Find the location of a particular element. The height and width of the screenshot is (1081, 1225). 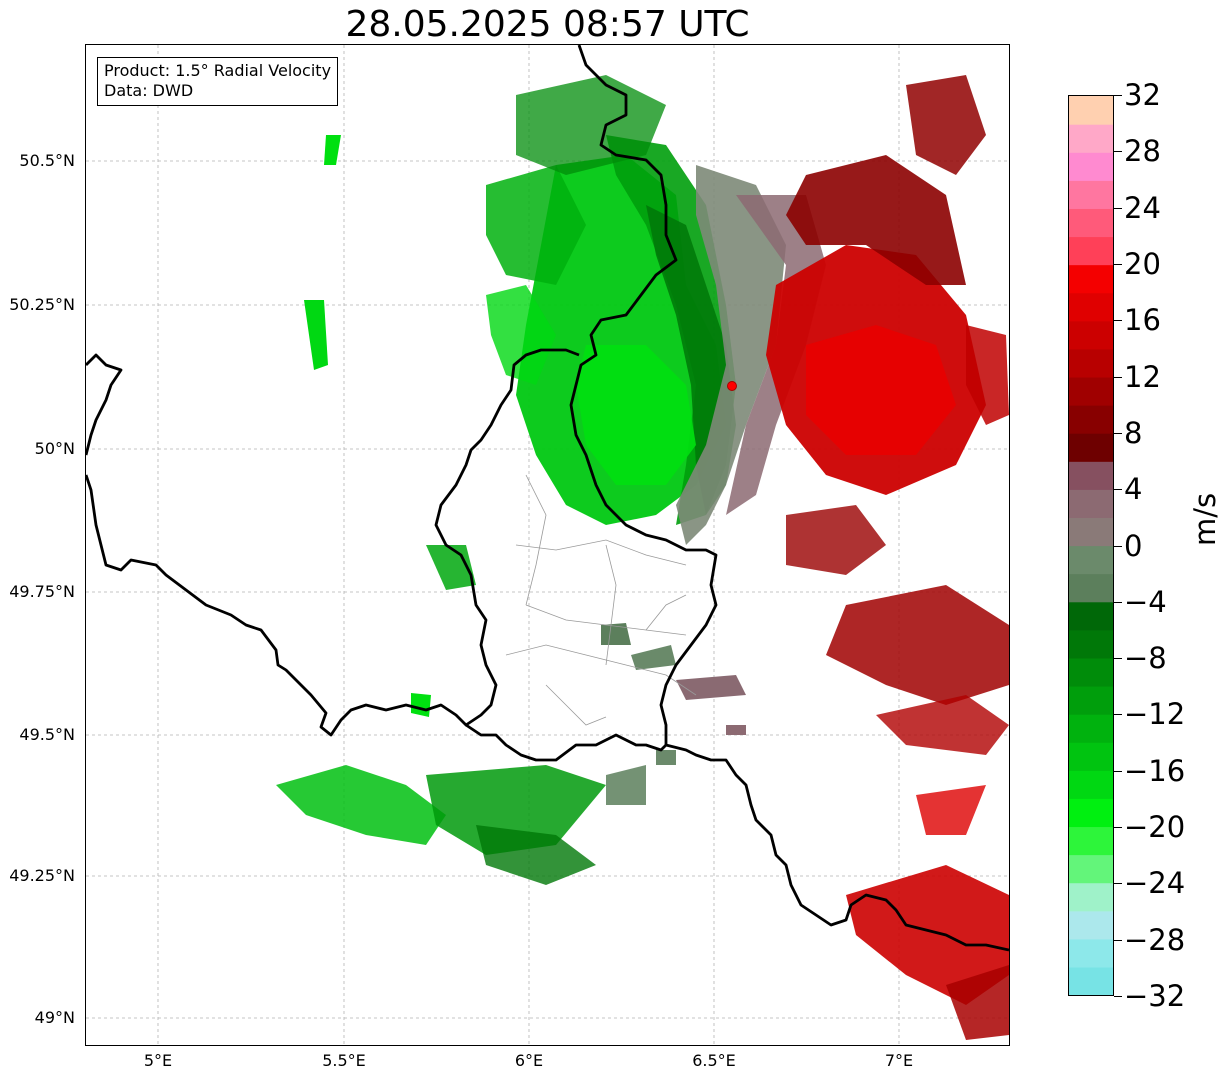

echo-pink-small is located at coordinates (736, 730).